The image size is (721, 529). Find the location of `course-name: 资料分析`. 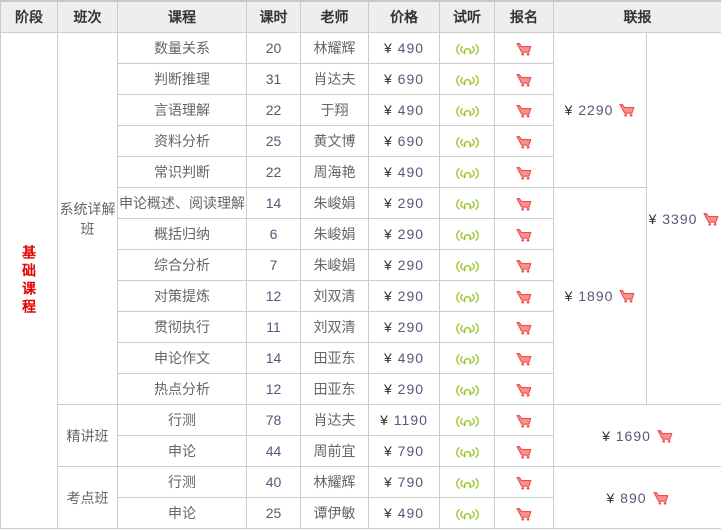

course-name: 资料分析 is located at coordinates (182, 141).